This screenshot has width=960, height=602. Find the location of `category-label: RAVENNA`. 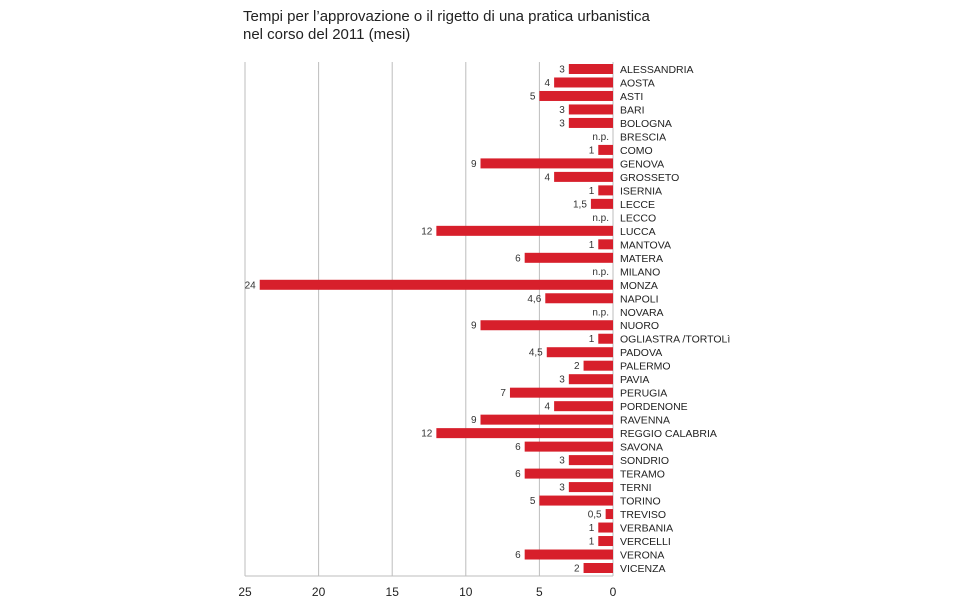

category-label: RAVENNA is located at coordinates (645, 421).